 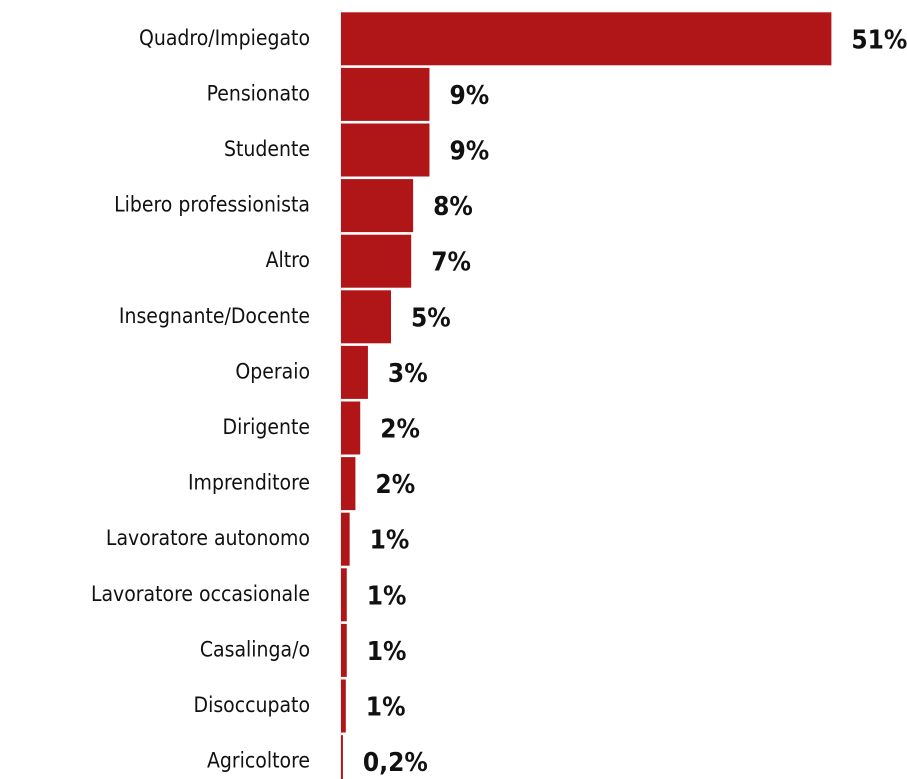 I want to click on category-label: Lavoratore occasionale, so click(x=200, y=594).